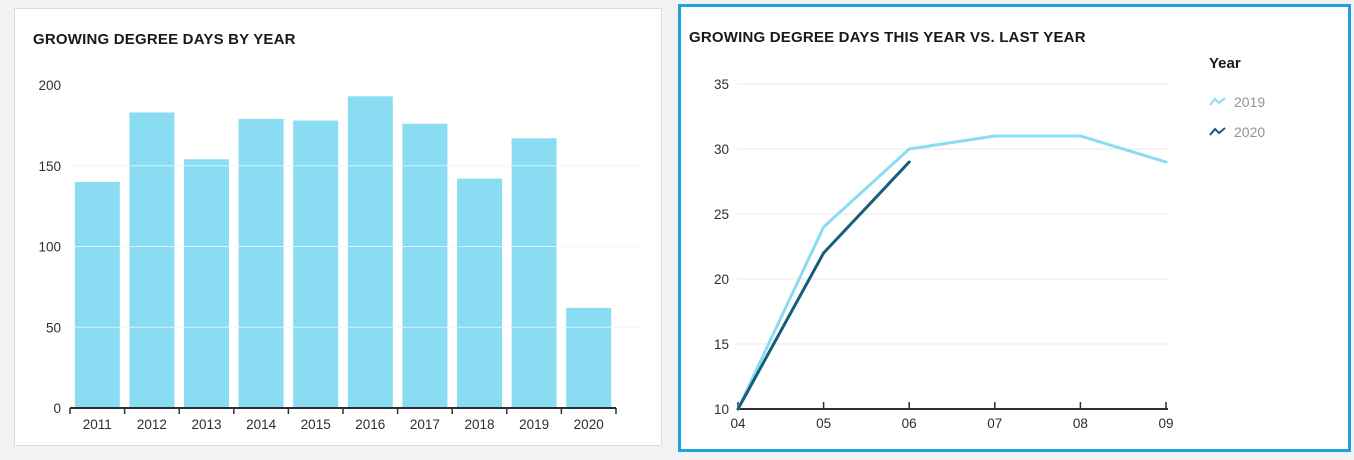 This screenshot has width=1354, height=460. Describe the element at coordinates (1225, 63) in the screenshot. I see `legend-title: Year` at that location.